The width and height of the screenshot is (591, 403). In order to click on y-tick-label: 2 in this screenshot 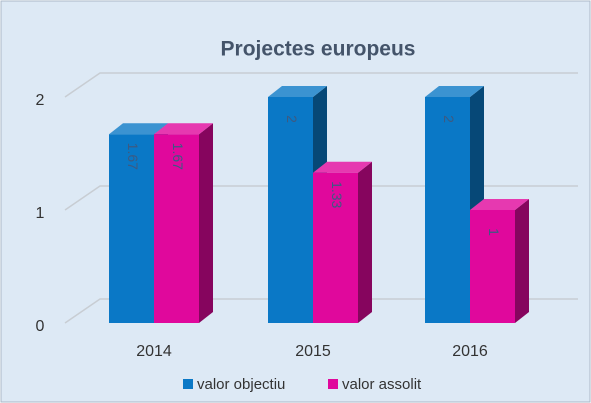, I will do `click(40, 100)`.